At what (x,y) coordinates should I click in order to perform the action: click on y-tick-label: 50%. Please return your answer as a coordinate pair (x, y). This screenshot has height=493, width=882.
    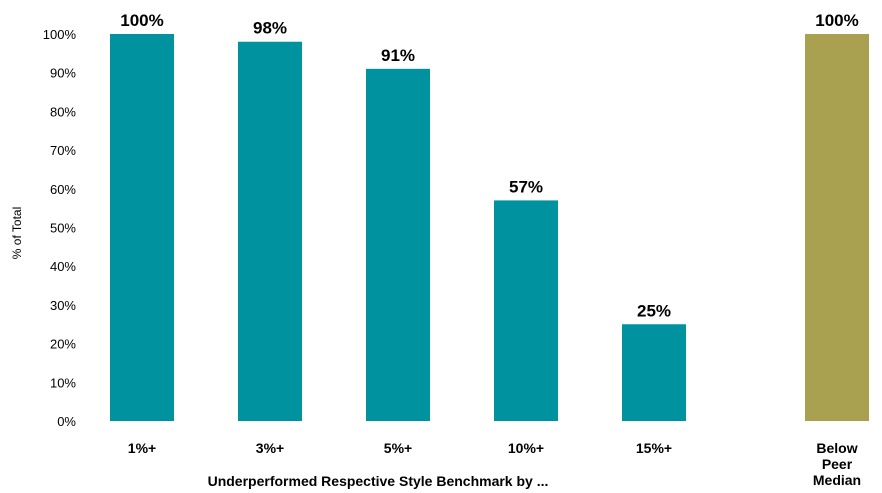
    Looking at the image, I should click on (63, 228).